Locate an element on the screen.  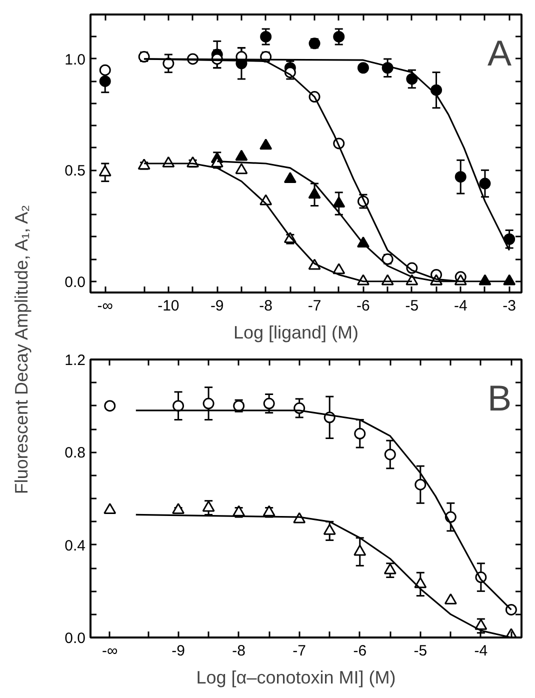
y-tick-label: 0.5 is located at coordinates (75, 171).